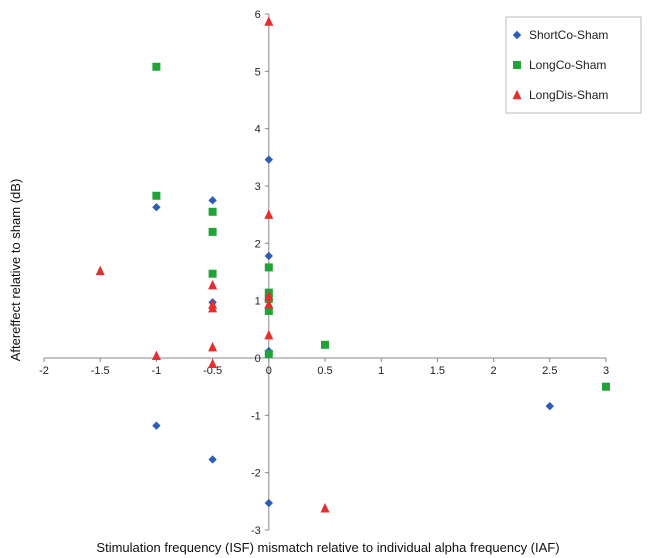 The width and height of the screenshot is (654, 558). Describe the element at coordinates (256, 416) in the screenshot. I see `y-tick-label: -1` at that location.